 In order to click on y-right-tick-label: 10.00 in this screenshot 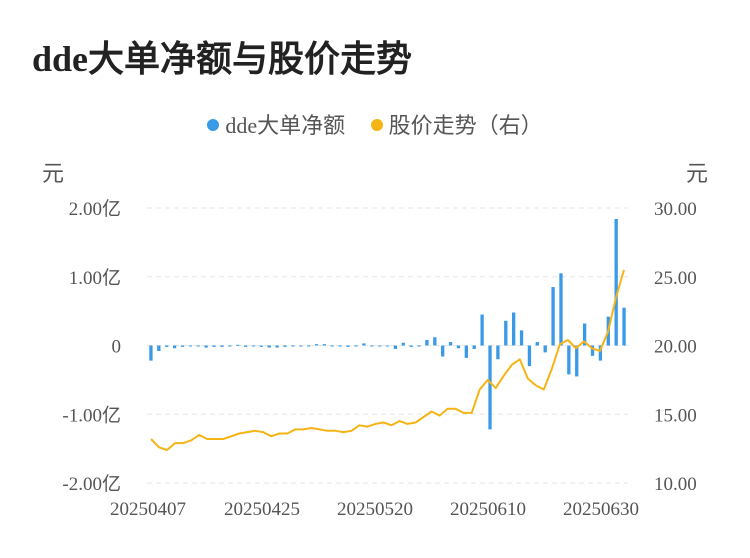, I will do `click(675, 484)`.